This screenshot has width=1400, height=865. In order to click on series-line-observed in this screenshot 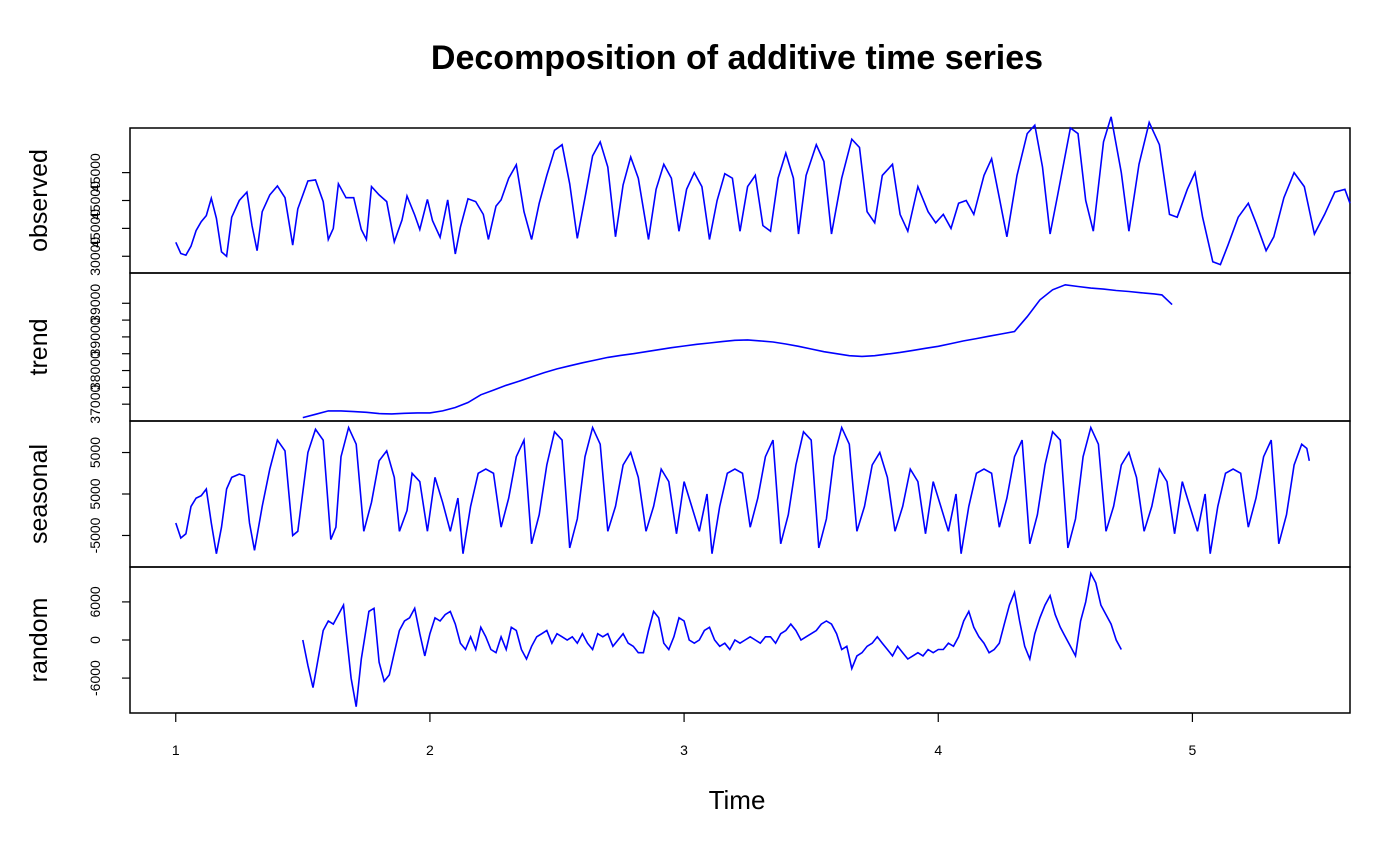, I will do `click(763, 191)`.